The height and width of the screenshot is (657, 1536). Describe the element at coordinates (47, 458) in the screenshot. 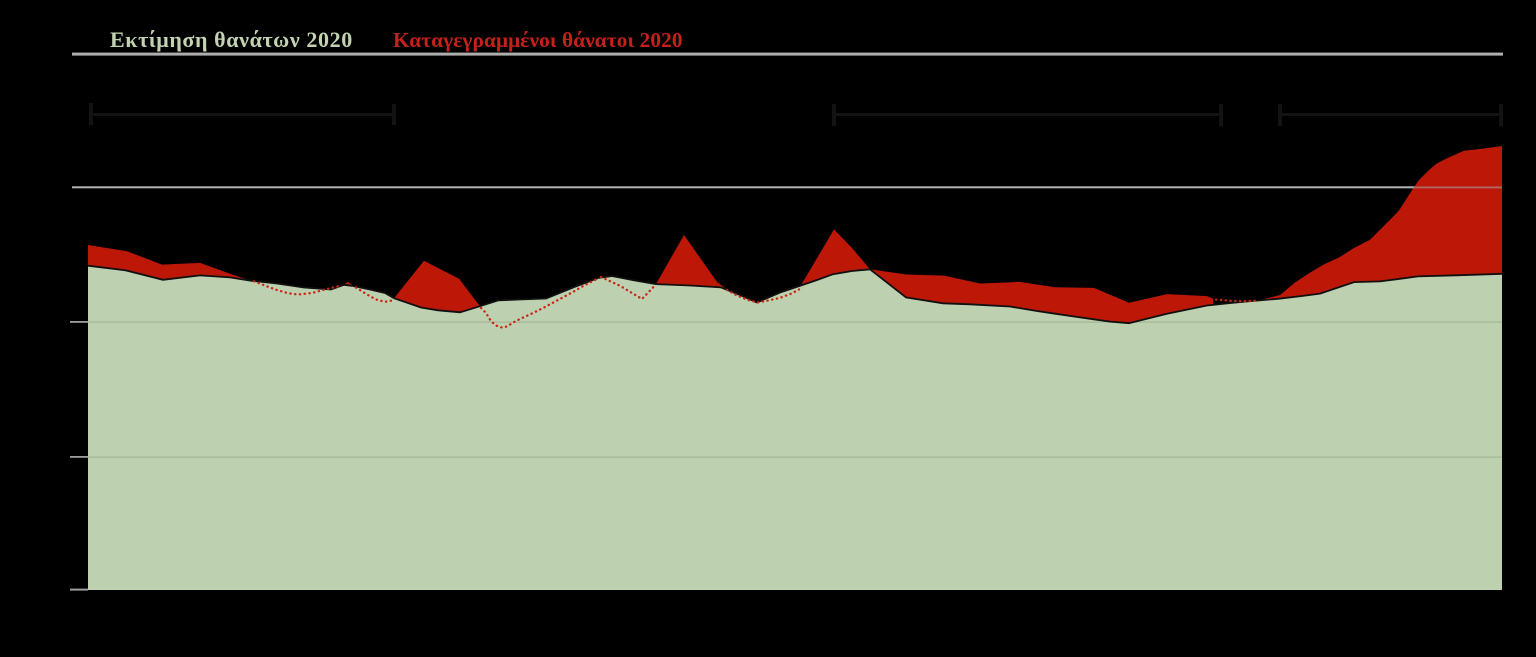

I see `svg-text: 1.000` at that location.